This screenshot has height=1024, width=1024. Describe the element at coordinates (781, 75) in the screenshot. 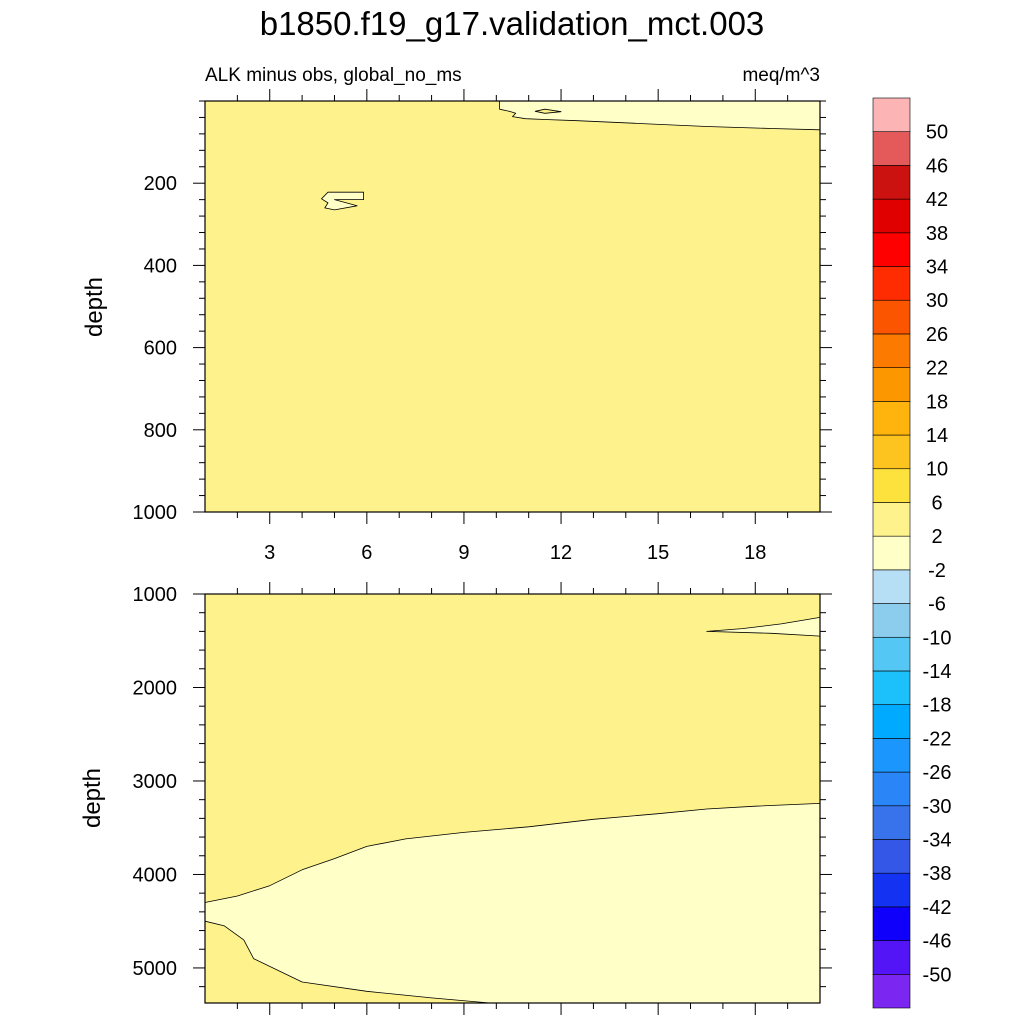

I see `upper-units-label: meq/m^3` at that location.